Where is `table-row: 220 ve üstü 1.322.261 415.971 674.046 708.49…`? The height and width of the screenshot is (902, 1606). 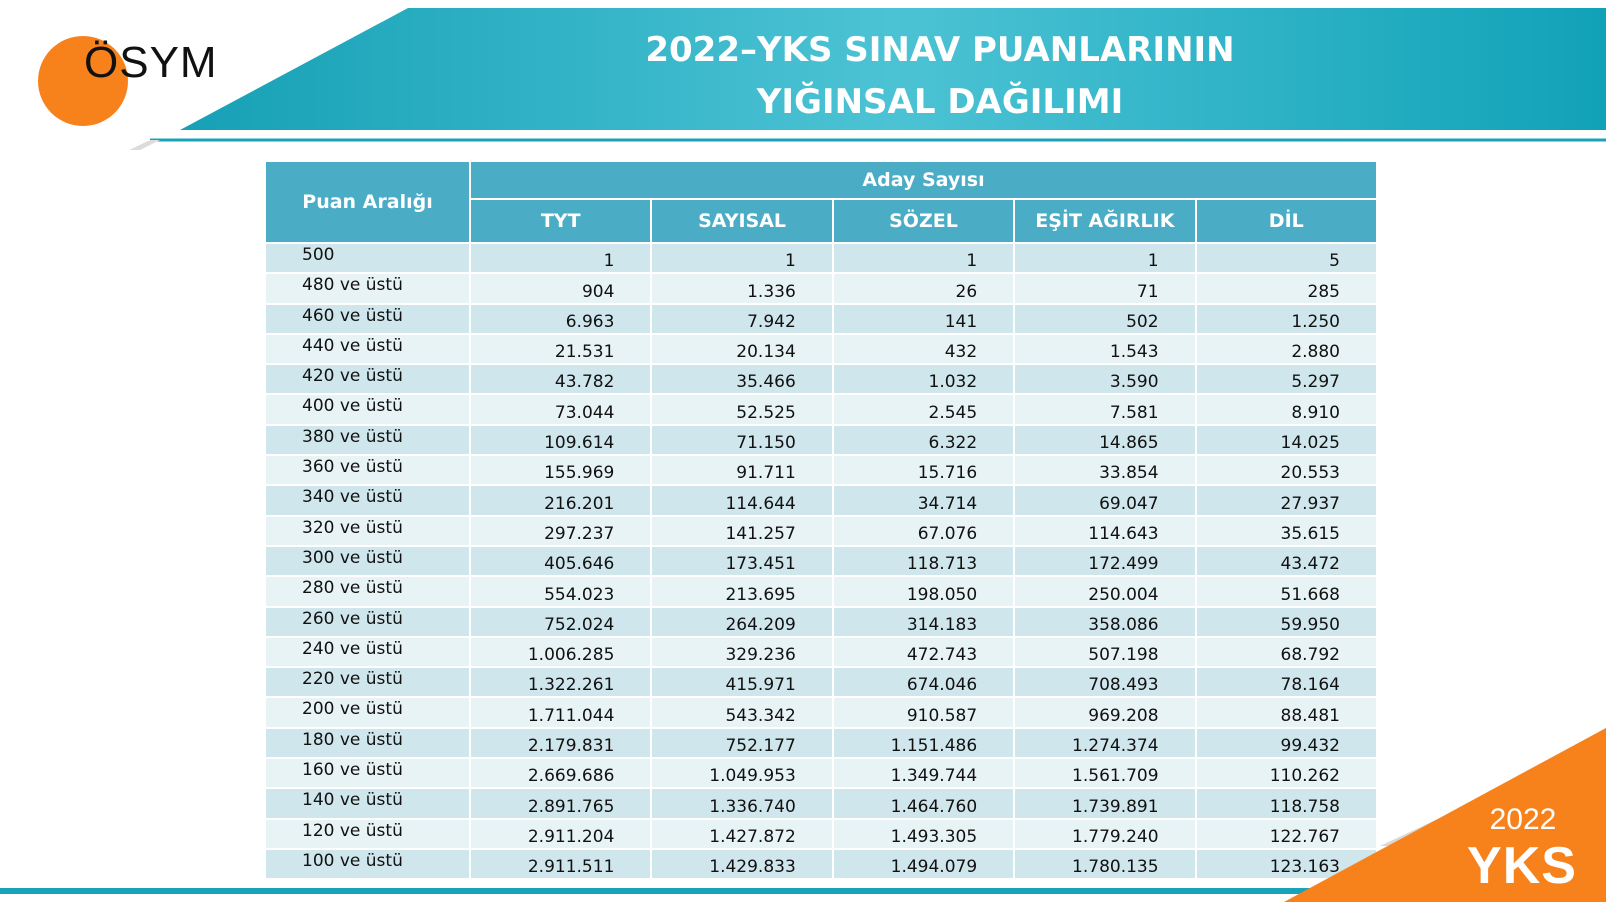
table-row: 220 ve üstü 1.322.261 415.971 674.046 708.49… is located at coordinates (821, 682).